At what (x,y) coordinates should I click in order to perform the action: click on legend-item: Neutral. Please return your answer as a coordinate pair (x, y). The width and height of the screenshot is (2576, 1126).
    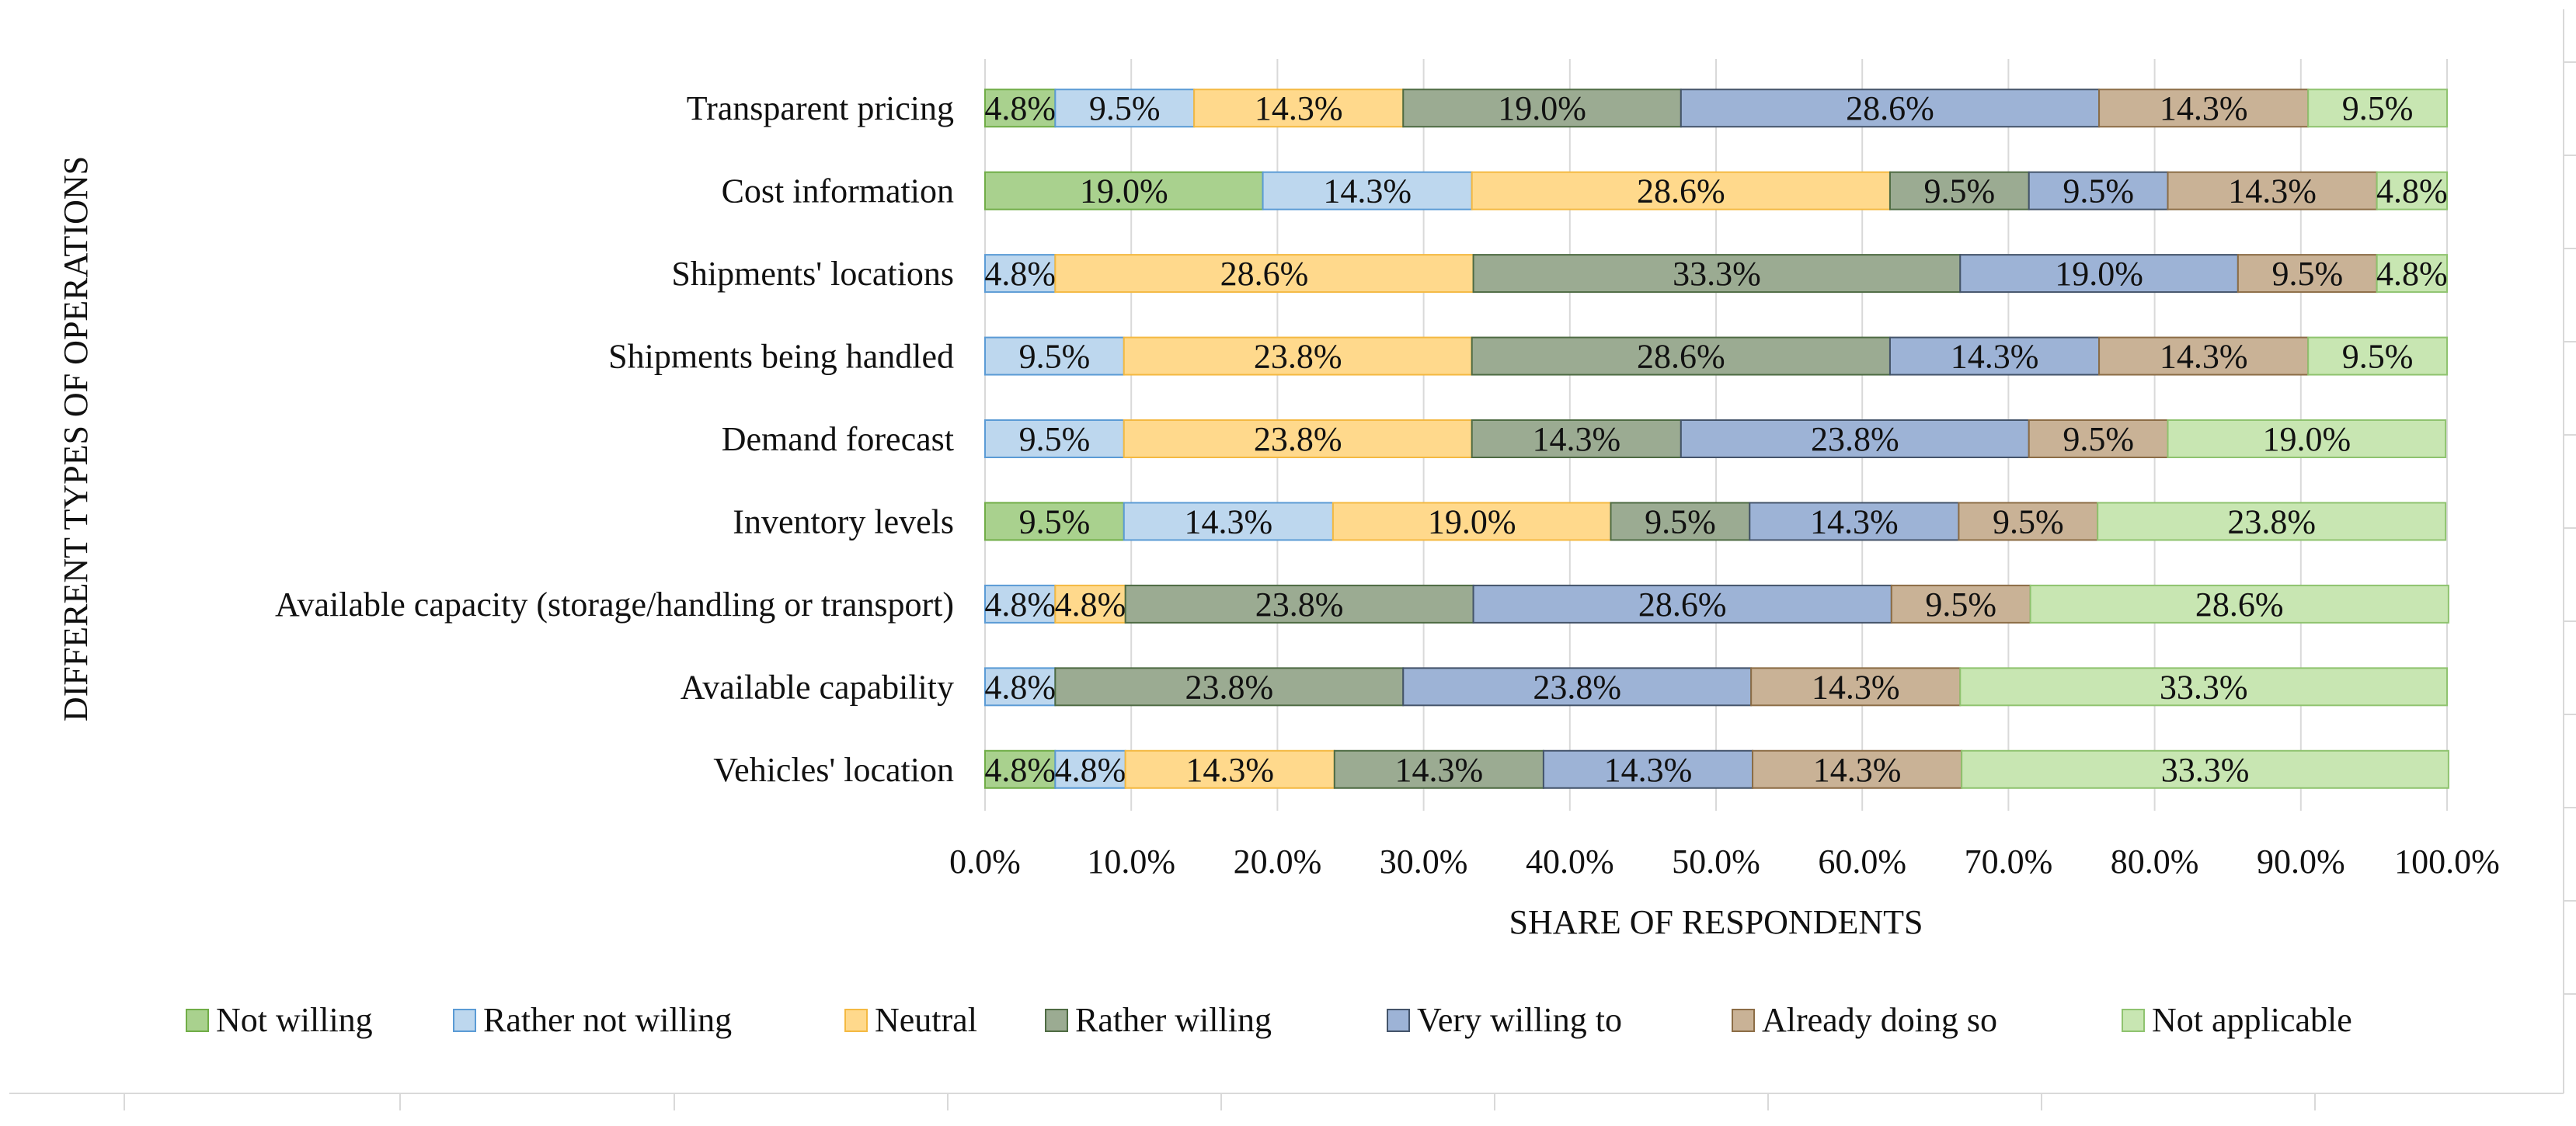
    Looking at the image, I should click on (910, 1020).